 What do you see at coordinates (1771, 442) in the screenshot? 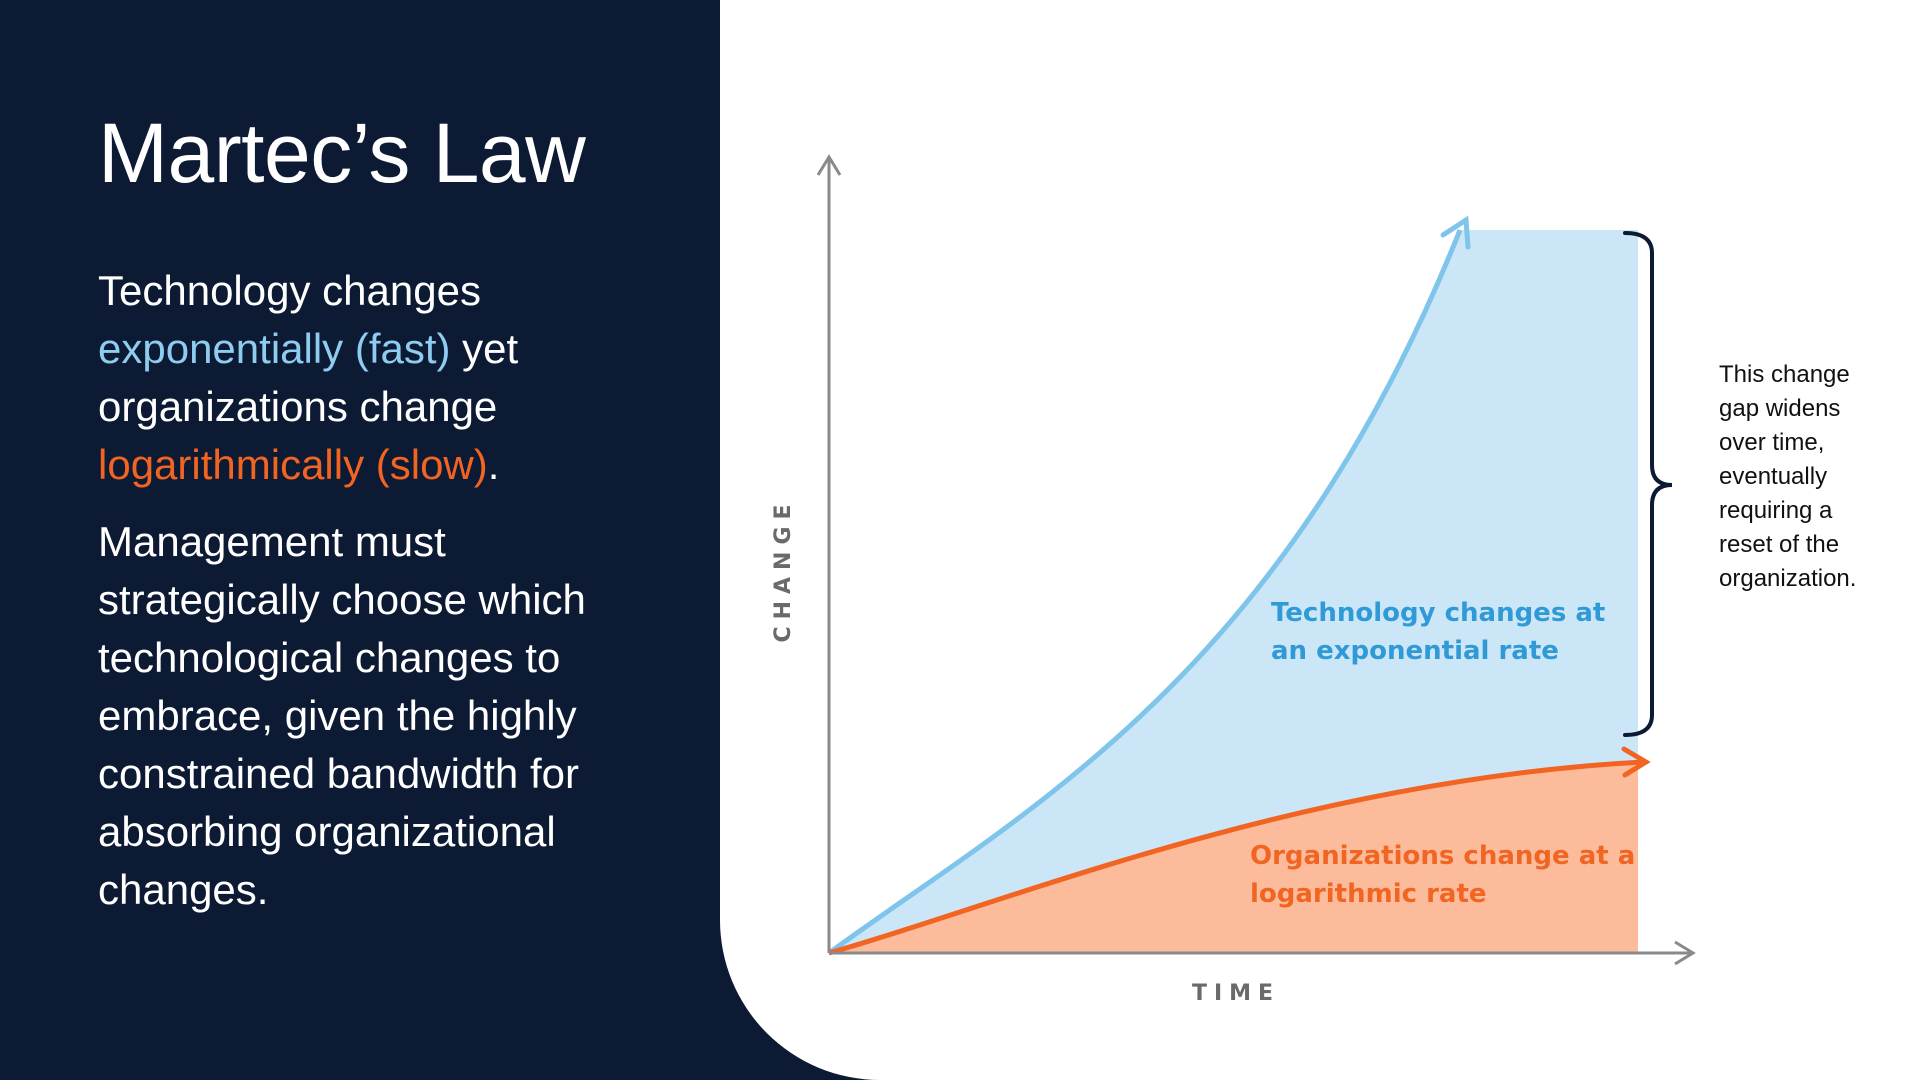
I see `gap-note-line-3: over time,` at bounding box center [1771, 442].